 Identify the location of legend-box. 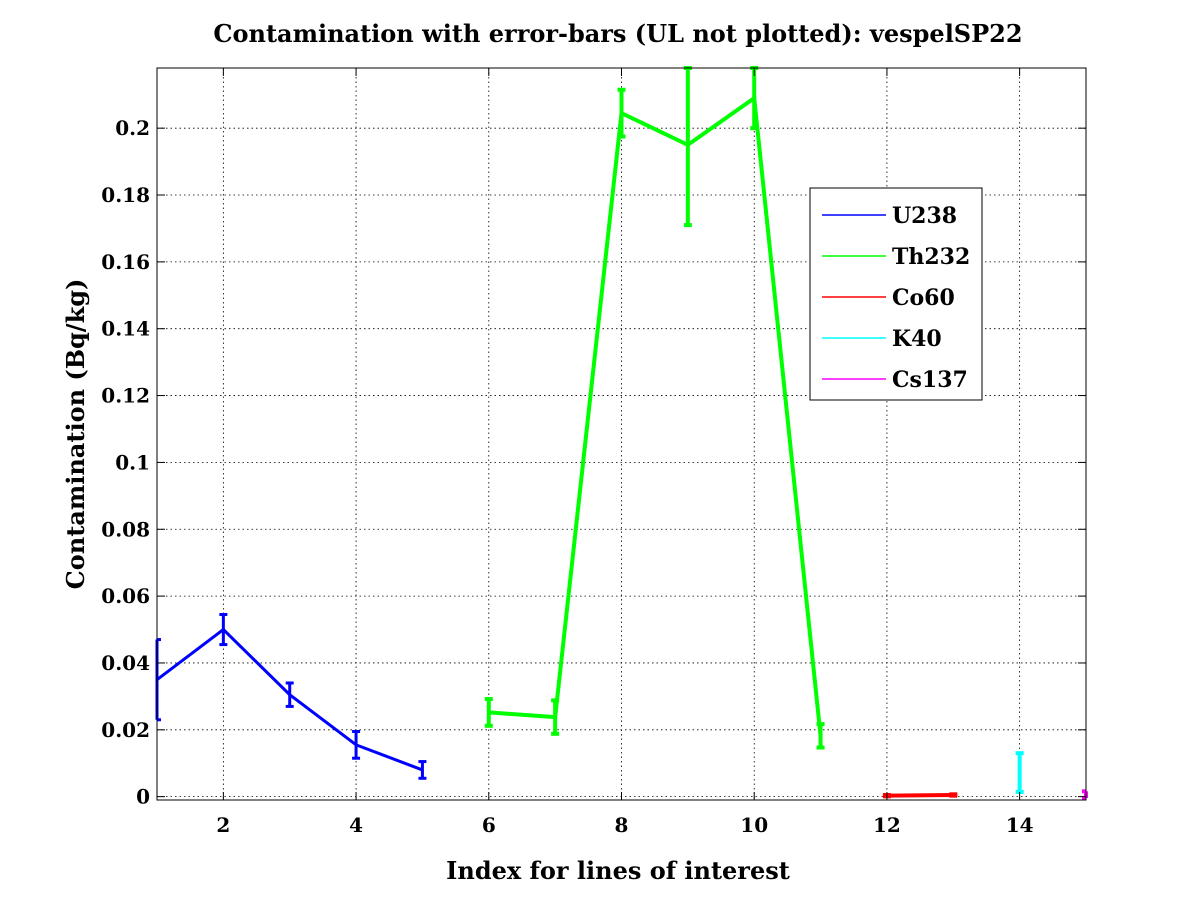
(896, 294).